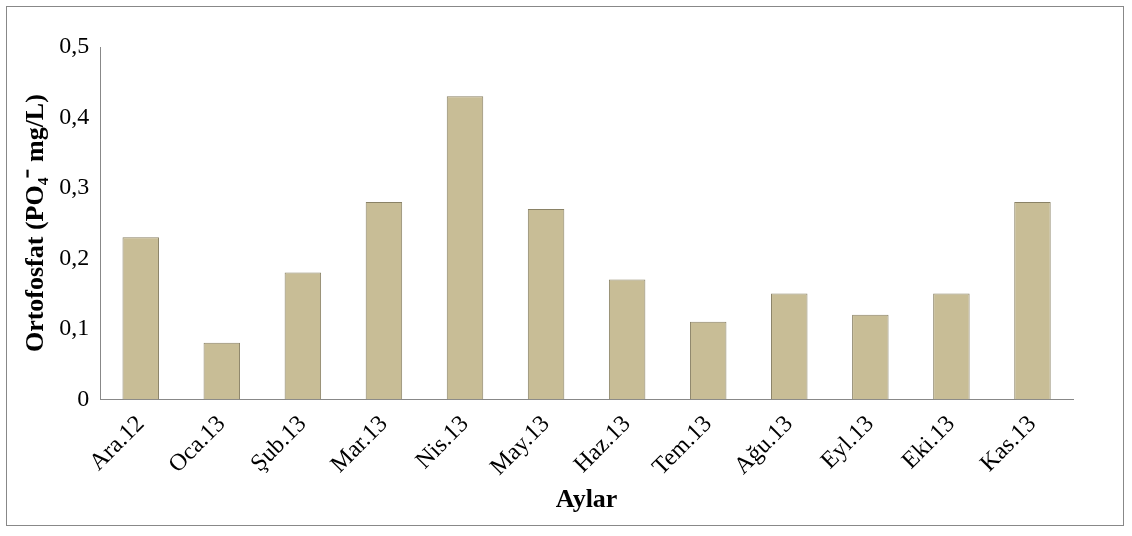  What do you see at coordinates (74, 256) in the screenshot?
I see `y-tick-label: 0,2` at bounding box center [74, 256].